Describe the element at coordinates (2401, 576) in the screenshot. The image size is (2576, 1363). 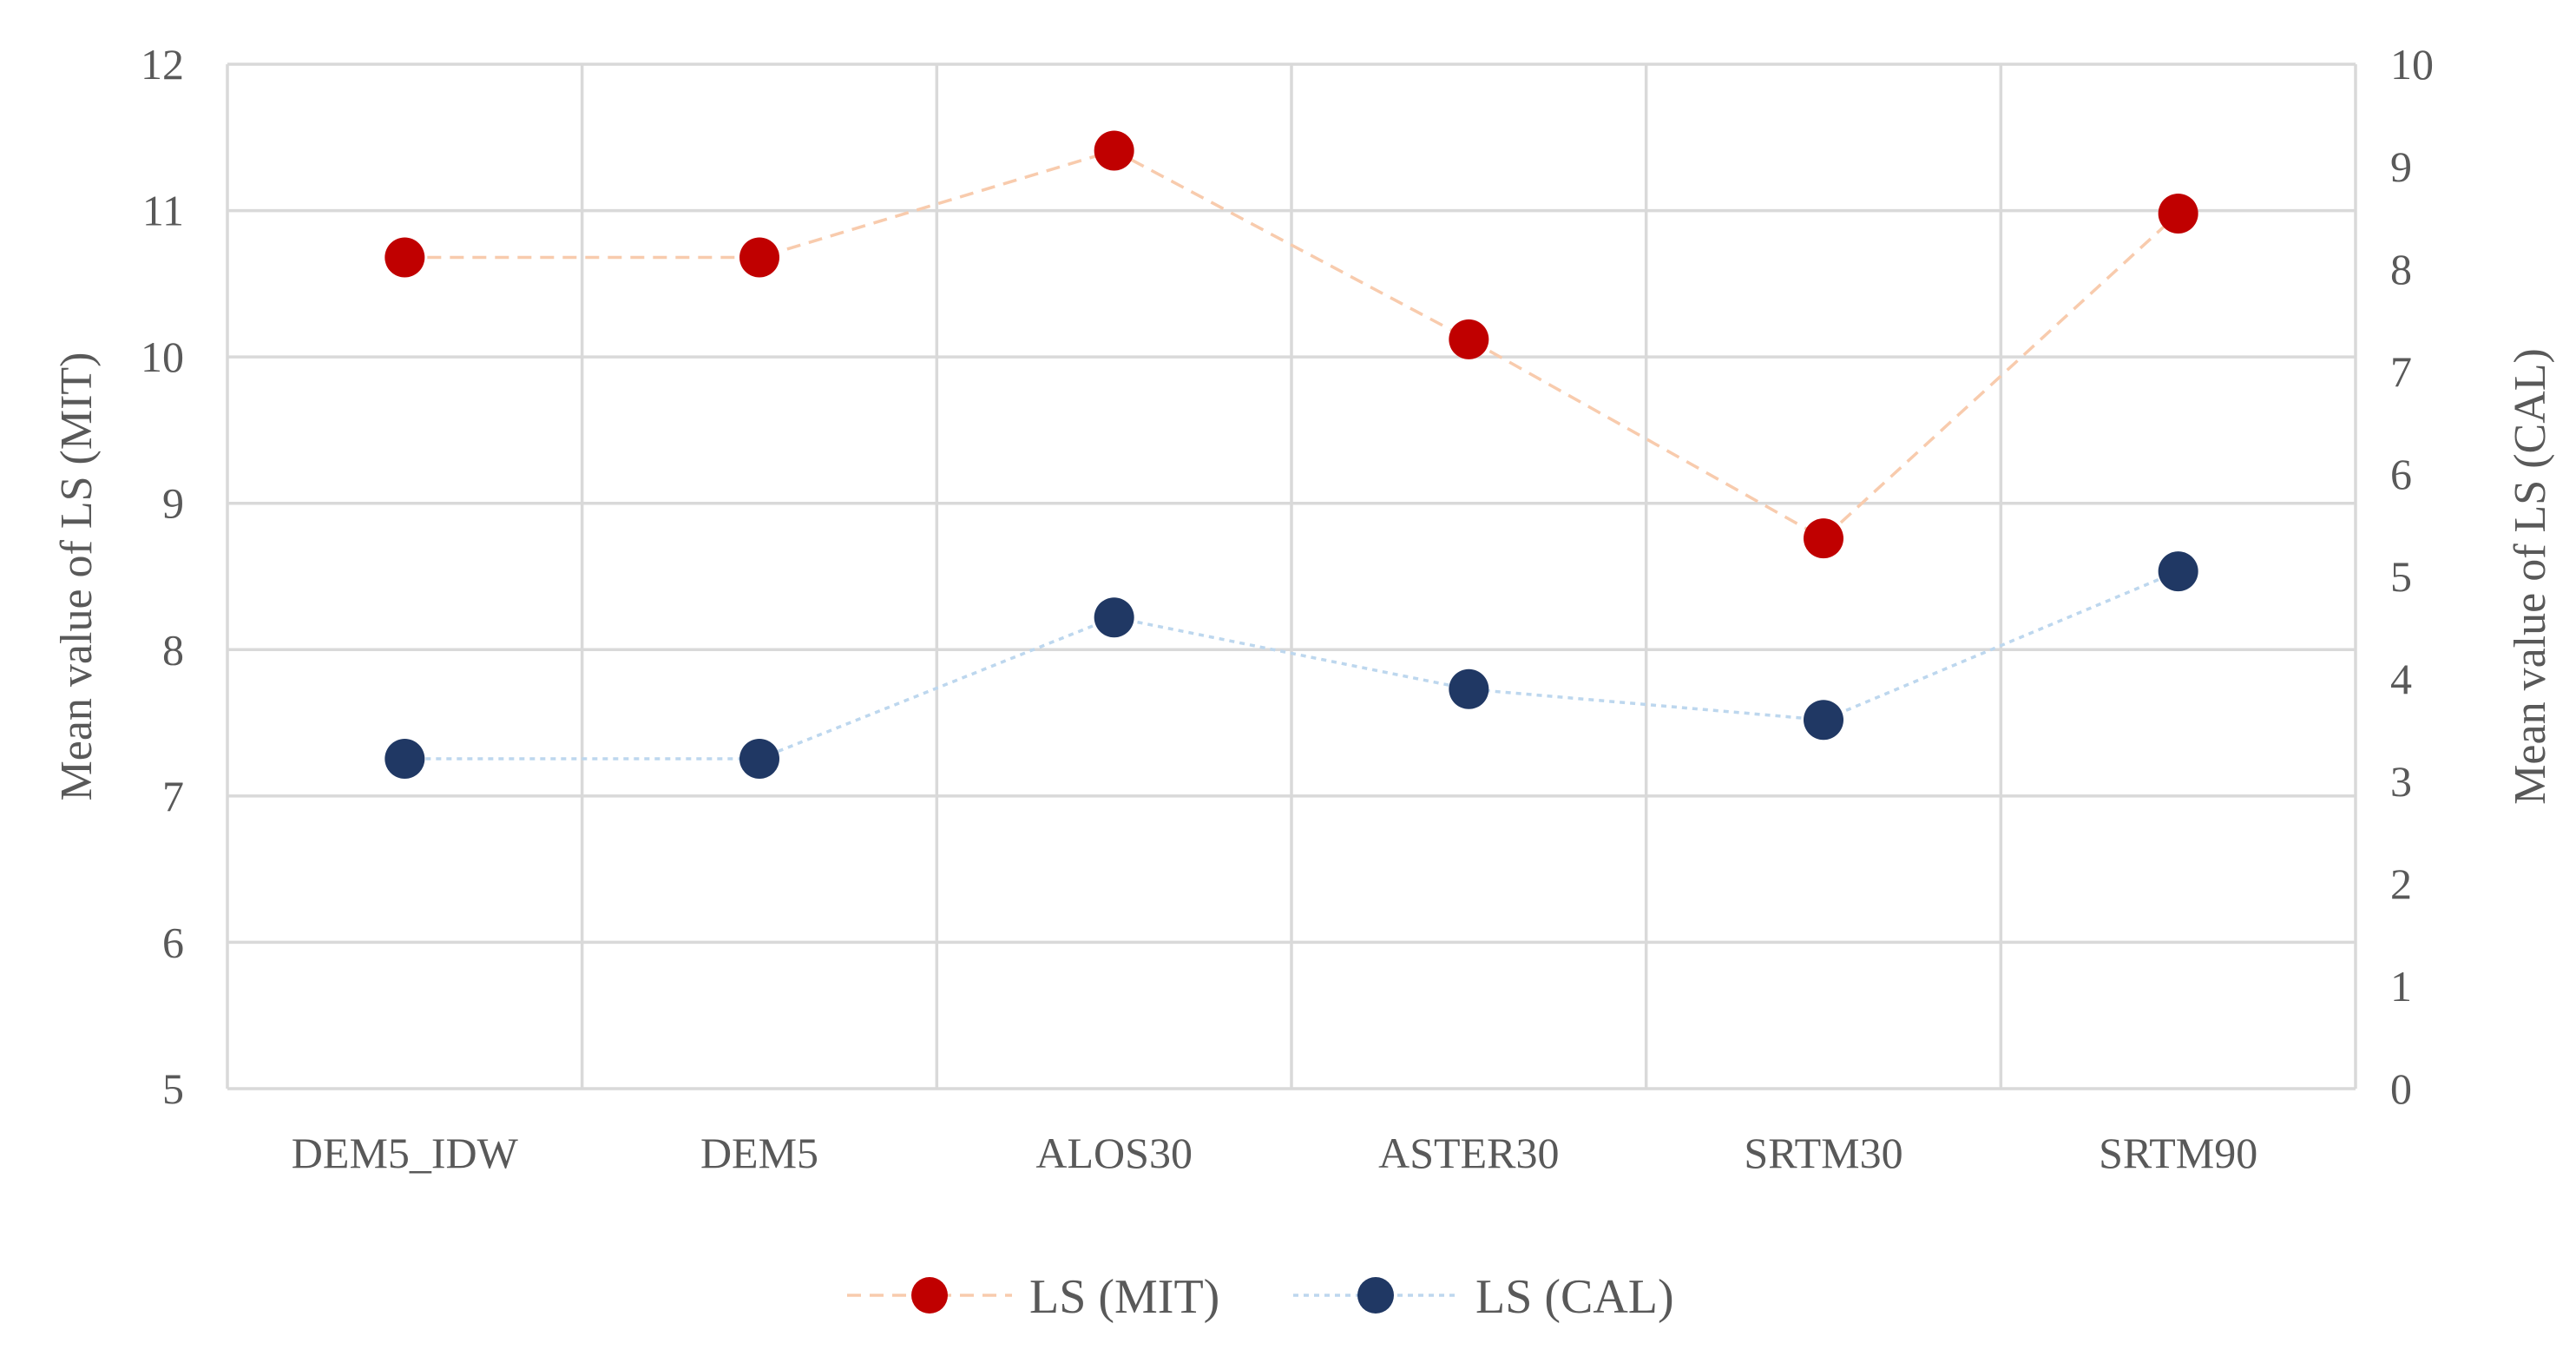
I see `right-axis-tick-label: 5` at that location.